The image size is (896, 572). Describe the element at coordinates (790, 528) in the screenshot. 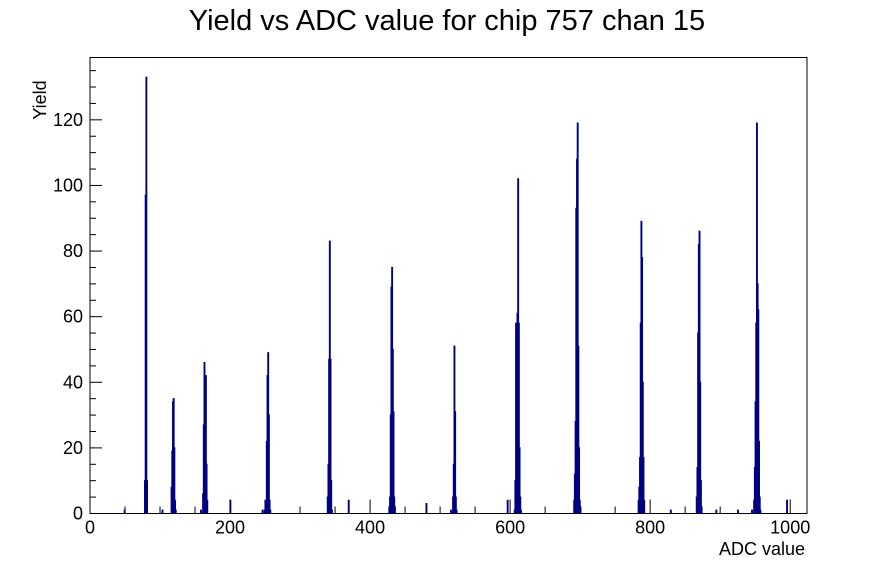

I see `x-tick-label: 1000` at that location.